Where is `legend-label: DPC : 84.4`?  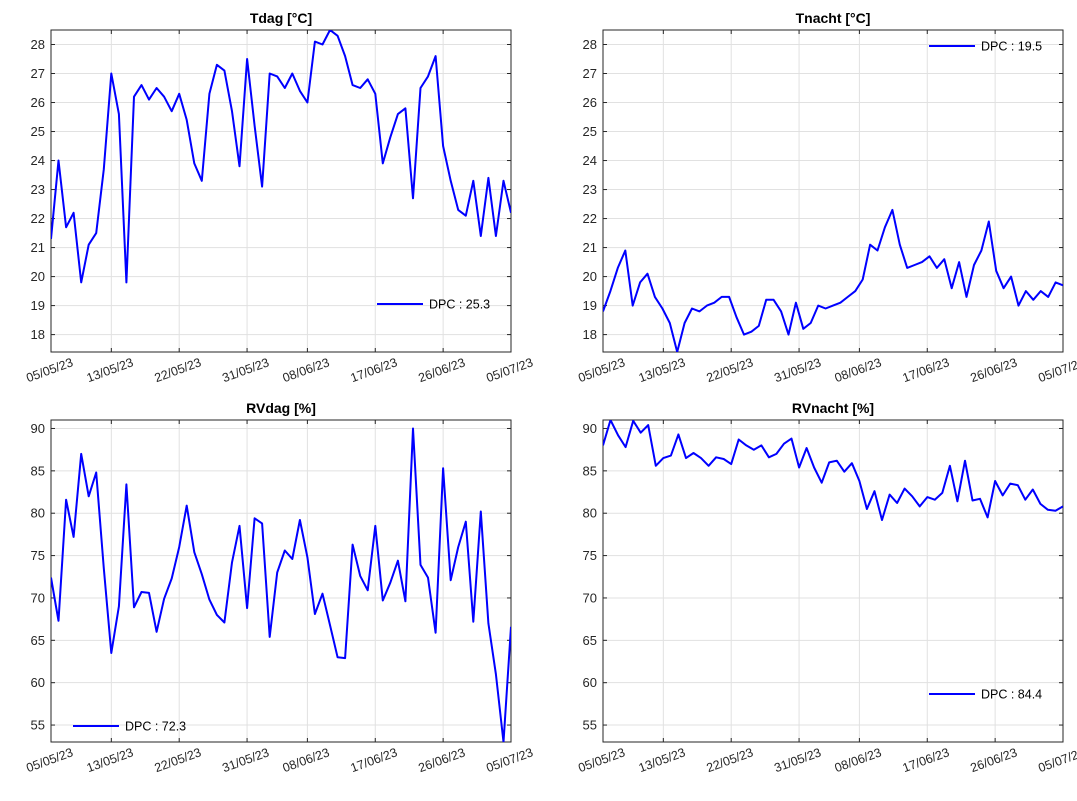 legend-label: DPC : 84.4 is located at coordinates (1011, 695).